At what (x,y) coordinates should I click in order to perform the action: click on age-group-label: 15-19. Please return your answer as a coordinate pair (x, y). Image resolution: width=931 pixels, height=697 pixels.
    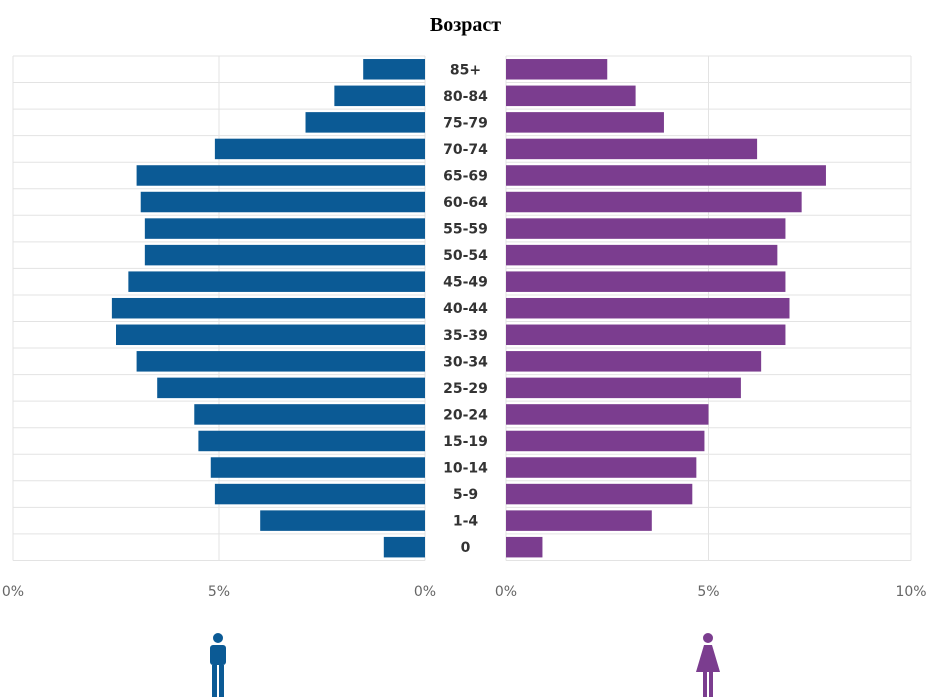
    Looking at the image, I should click on (465, 442).